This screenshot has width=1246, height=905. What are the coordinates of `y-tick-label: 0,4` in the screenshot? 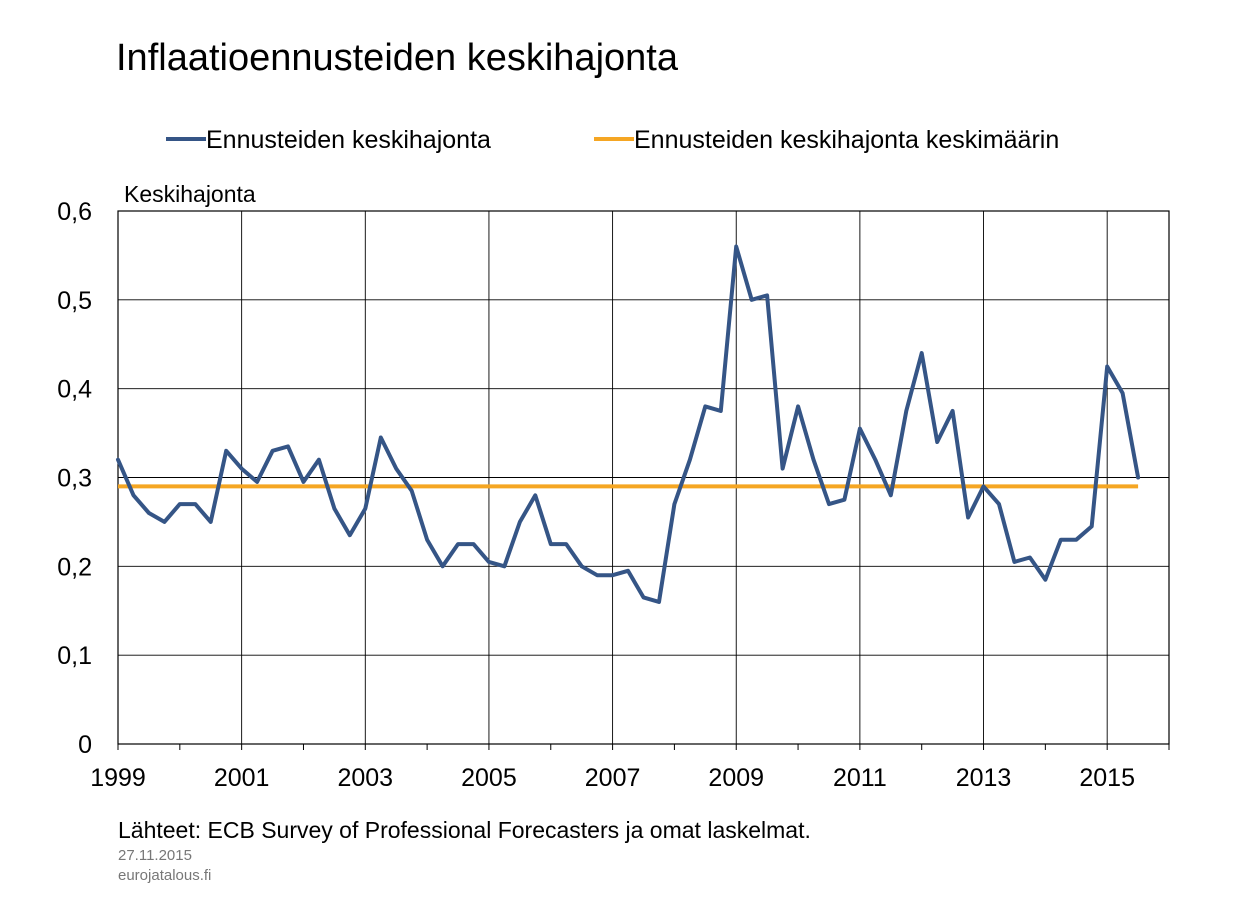 It's located at (74, 390).